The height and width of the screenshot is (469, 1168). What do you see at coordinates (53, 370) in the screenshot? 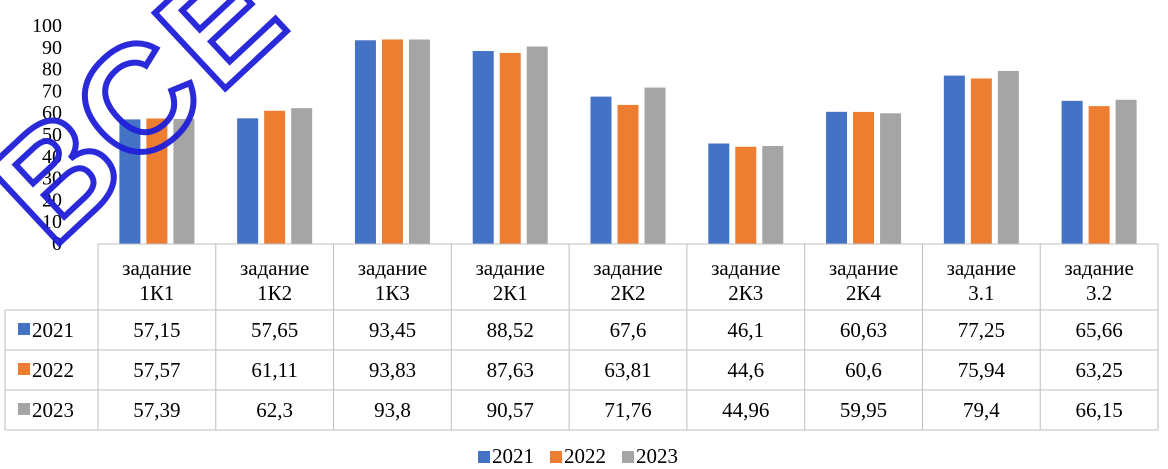
I see `table-series-name: 2022` at bounding box center [53, 370].